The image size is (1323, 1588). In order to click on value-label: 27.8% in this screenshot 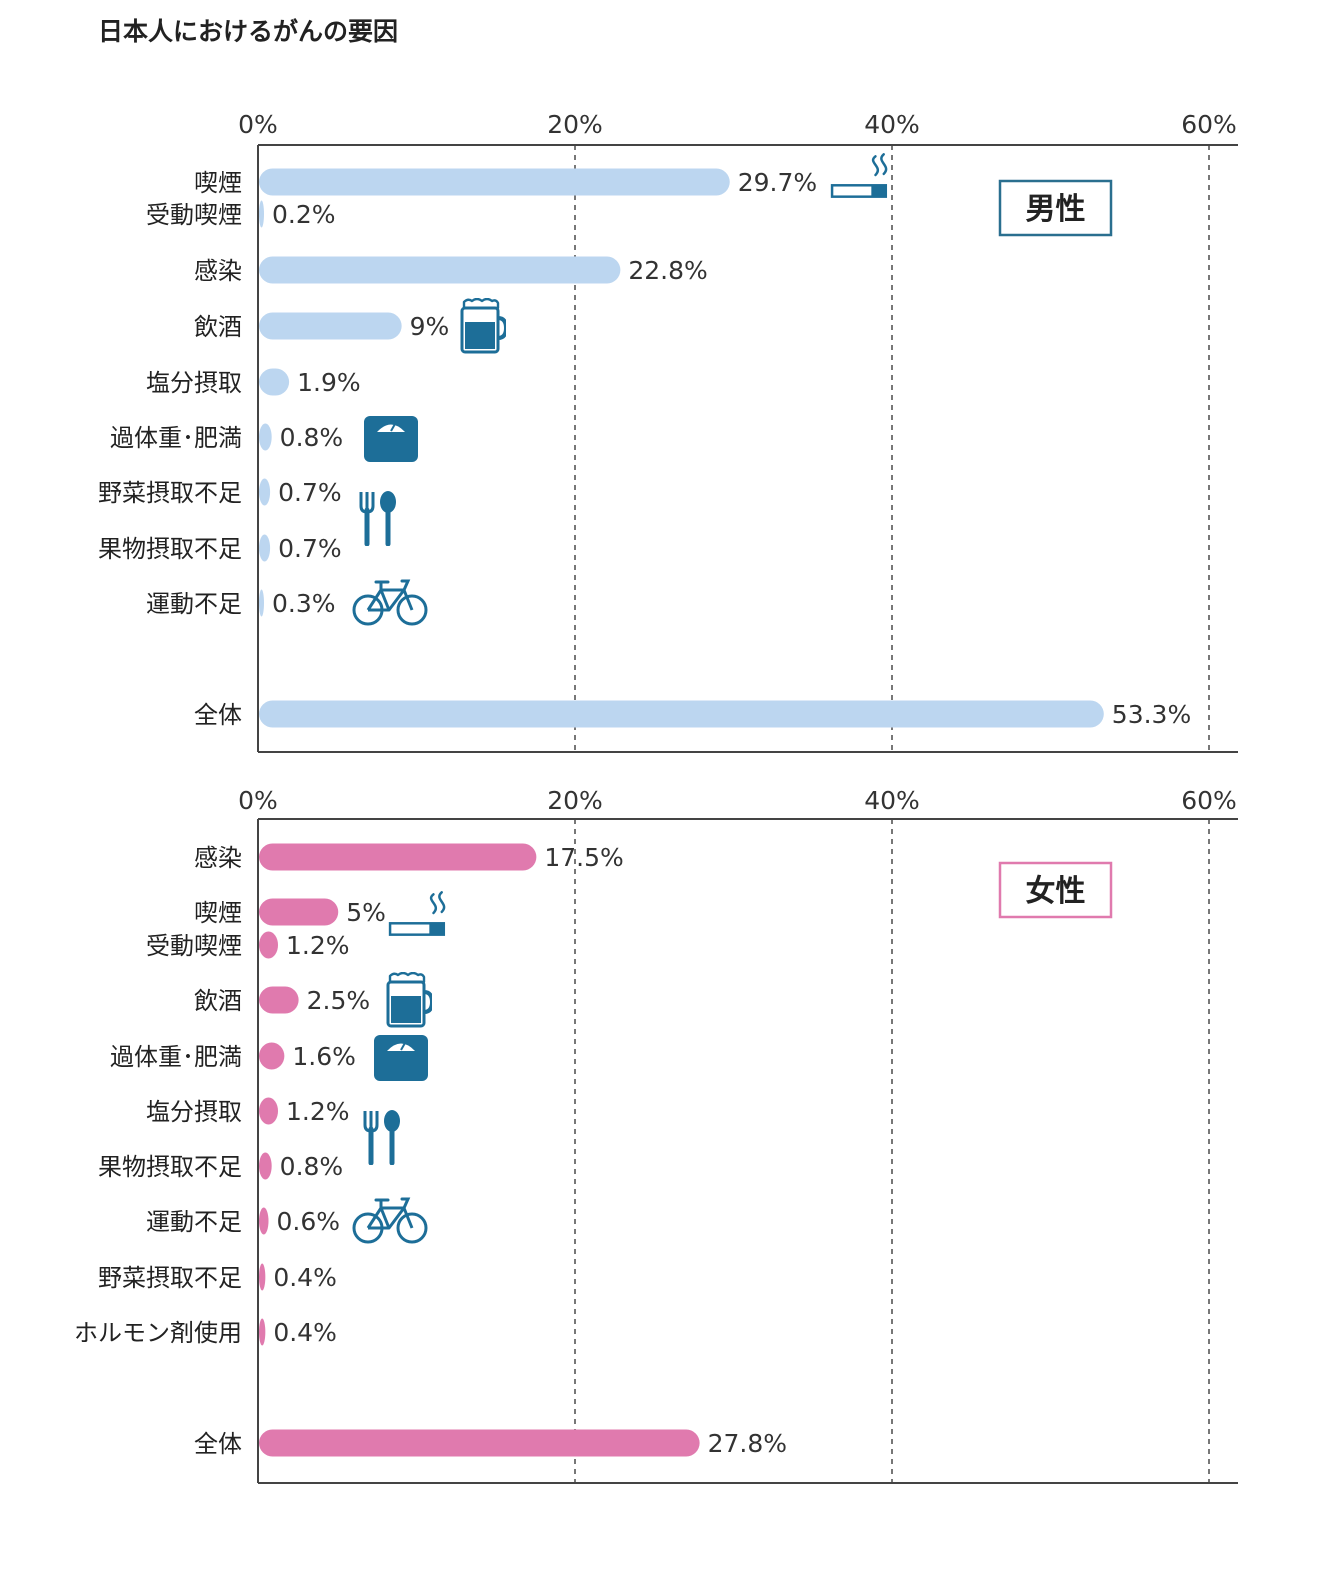, I will do `click(747, 1443)`.